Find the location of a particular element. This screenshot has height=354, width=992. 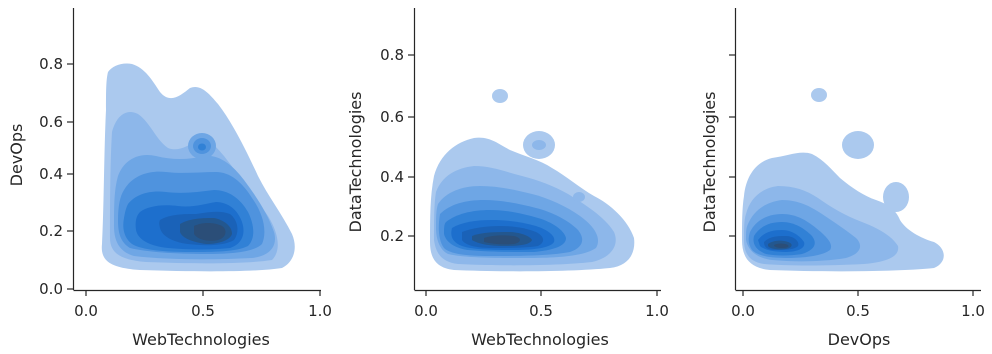

panel-3-x-tick-label: 0.0 is located at coordinates (743, 311).